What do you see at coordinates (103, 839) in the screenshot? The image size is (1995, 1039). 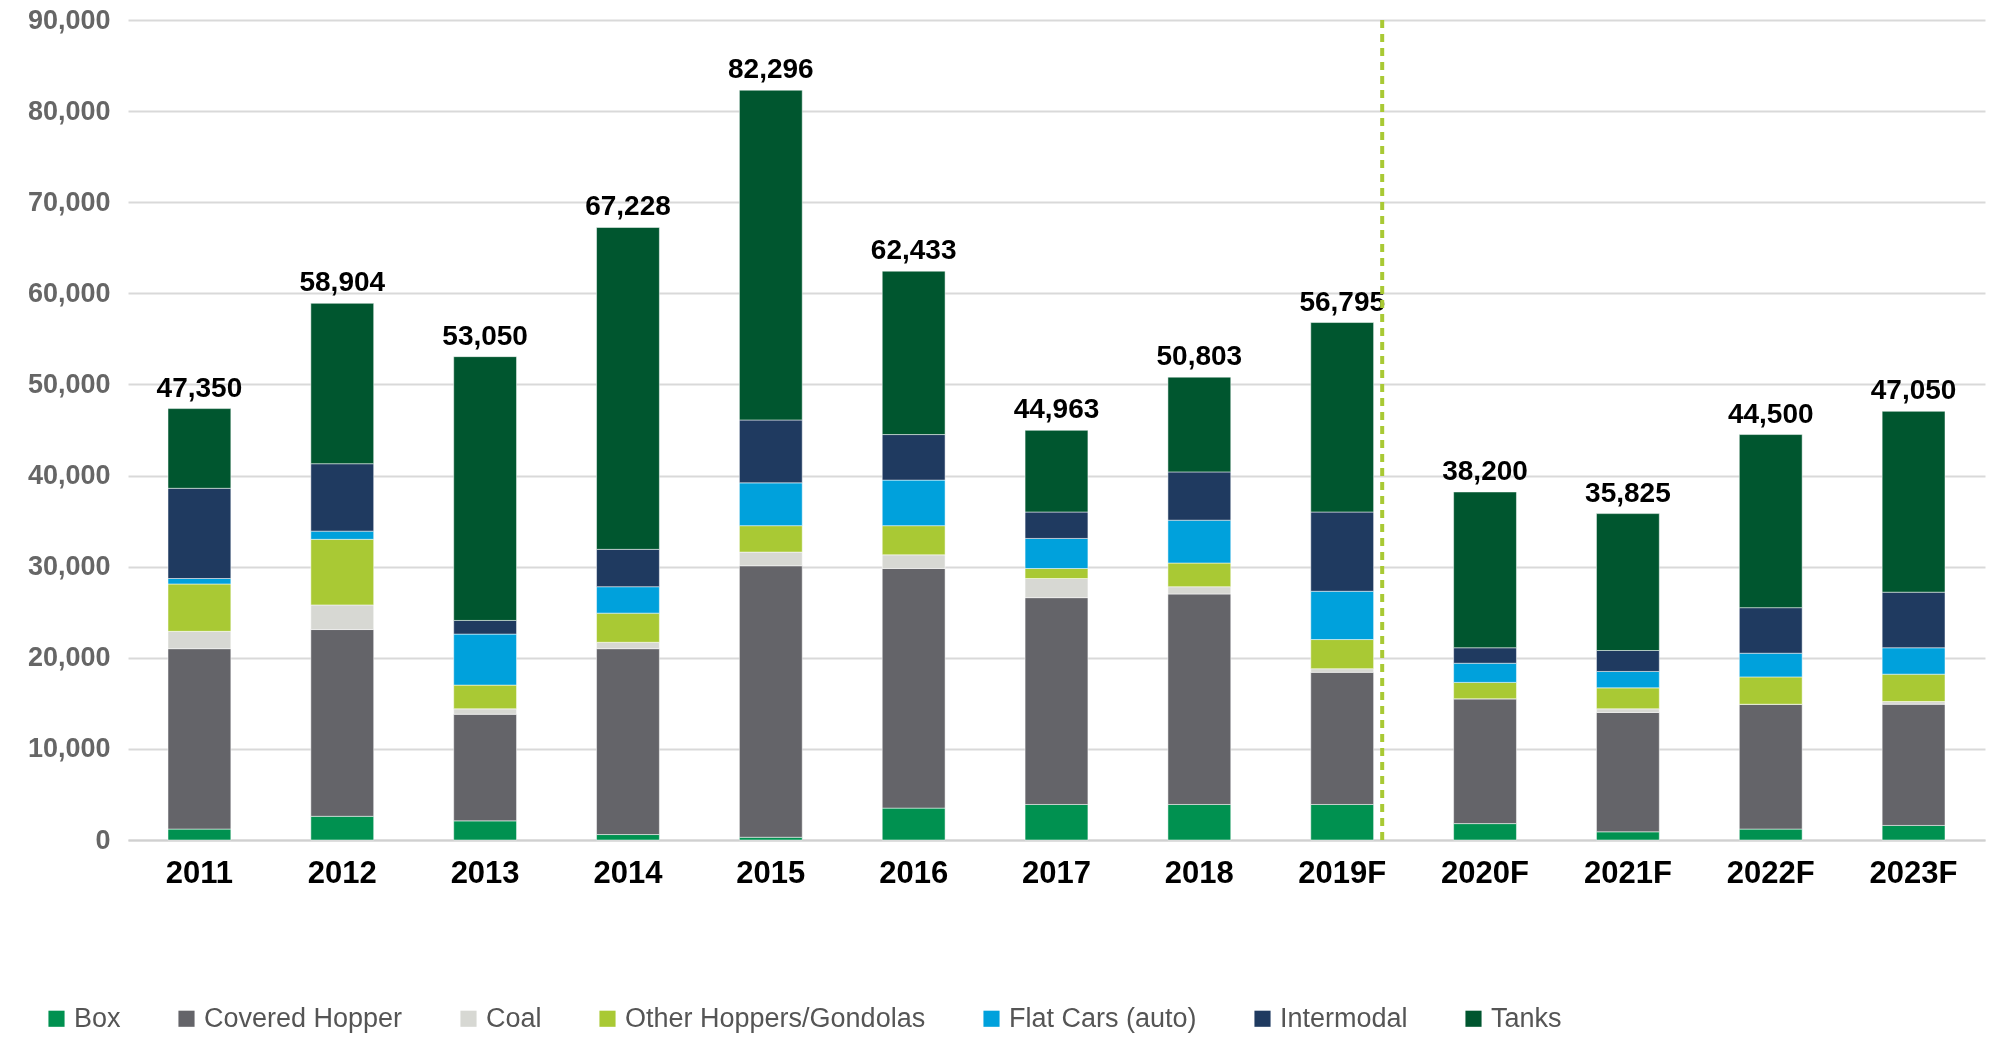 I see `y-tick-label: 0` at bounding box center [103, 839].